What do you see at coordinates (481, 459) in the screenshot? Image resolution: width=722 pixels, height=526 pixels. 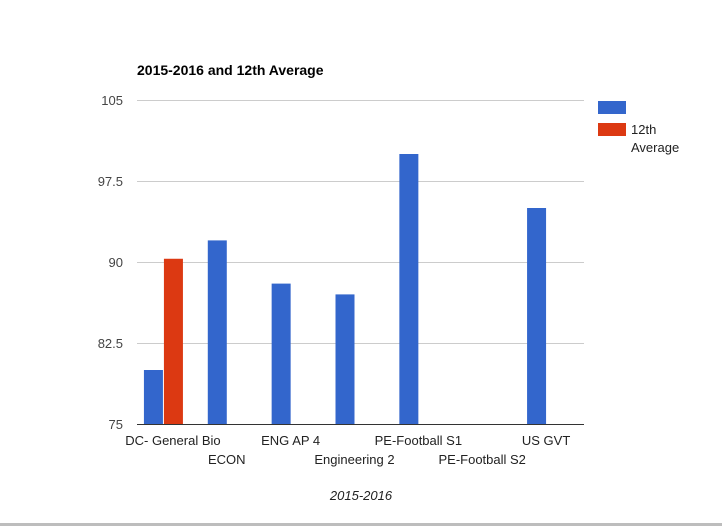 I see `x-tick-label: PE-Football S2` at bounding box center [481, 459].